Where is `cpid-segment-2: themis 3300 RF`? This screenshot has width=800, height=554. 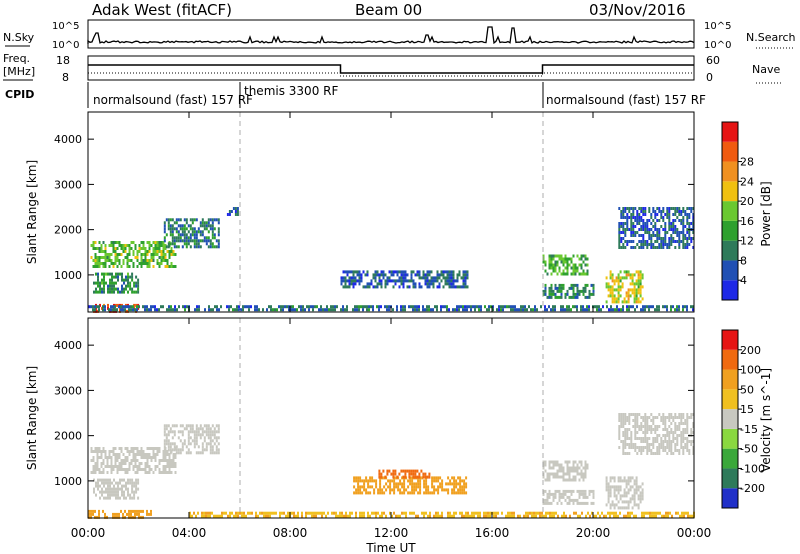
cpid-segment-2: themis 3300 RF is located at coordinates (291, 91).